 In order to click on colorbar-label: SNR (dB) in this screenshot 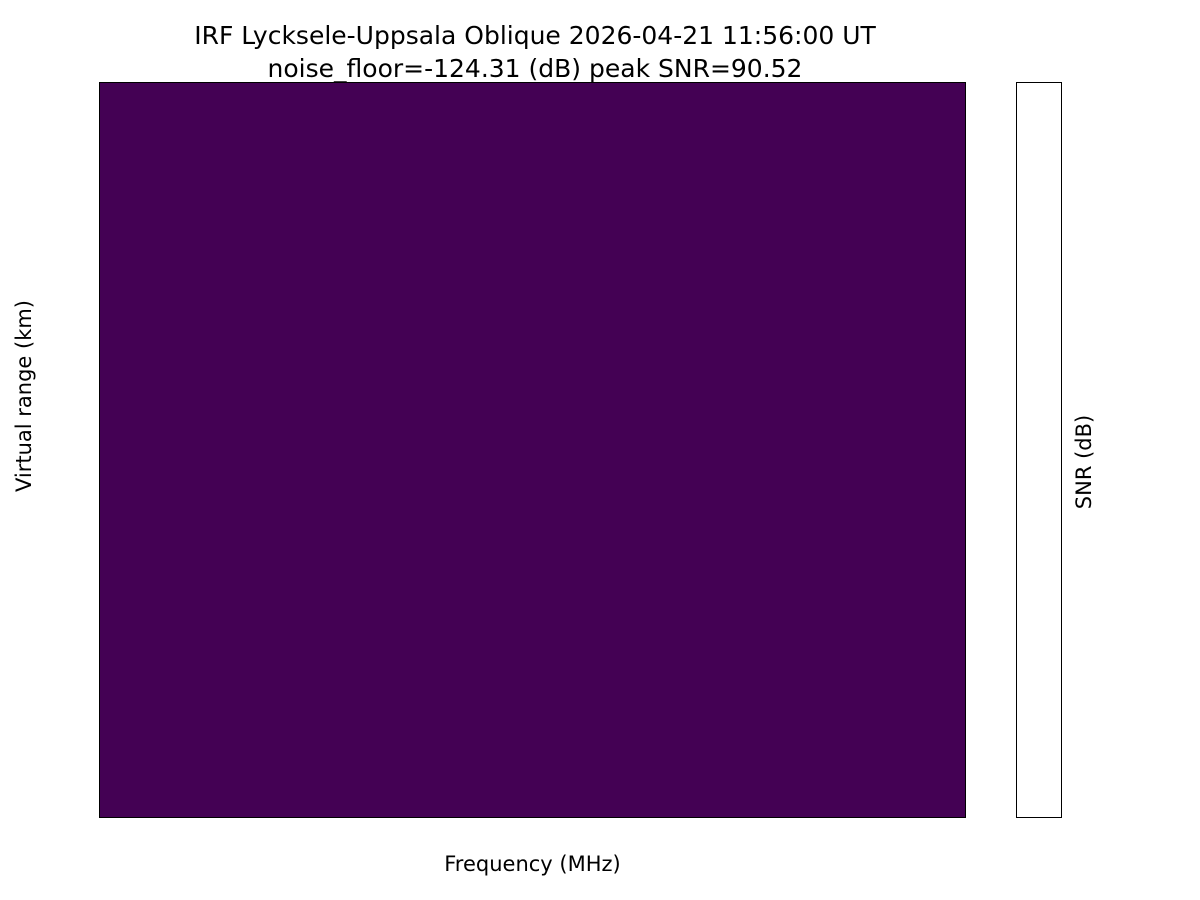, I will do `click(1084, 462)`.